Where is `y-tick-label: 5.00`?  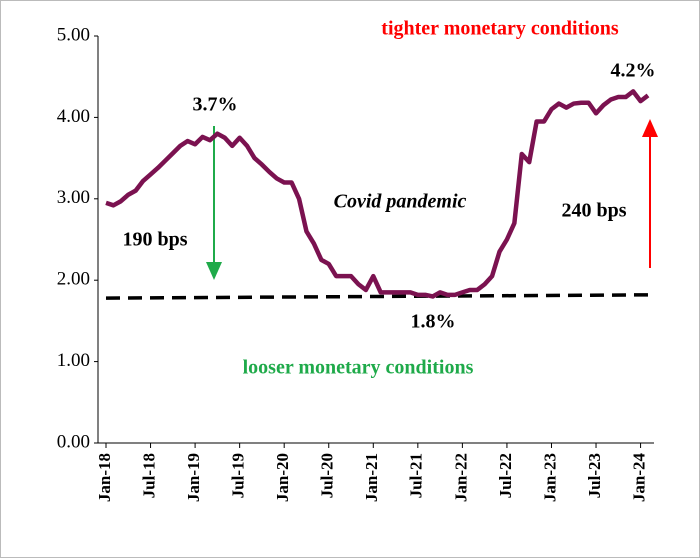
y-tick-label: 5.00 is located at coordinates (73, 34).